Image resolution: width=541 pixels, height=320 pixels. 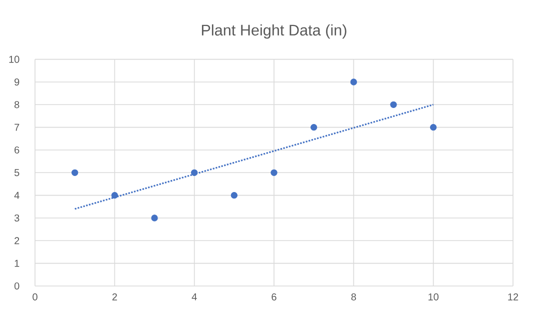 I want to click on y-tick-label: 5, so click(x=17, y=172).